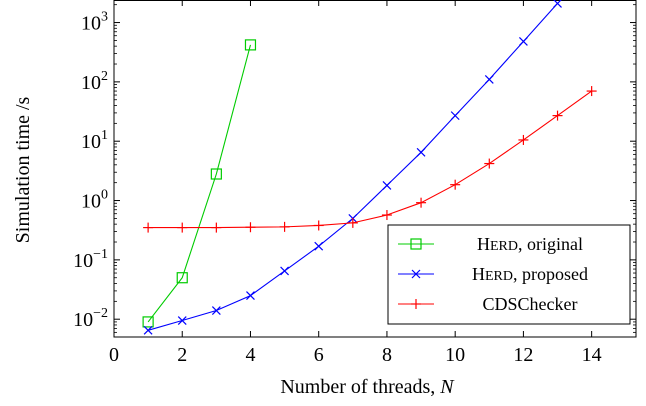  What do you see at coordinates (182, 355) in the screenshot?
I see `x-tick-label: 2` at bounding box center [182, 355].